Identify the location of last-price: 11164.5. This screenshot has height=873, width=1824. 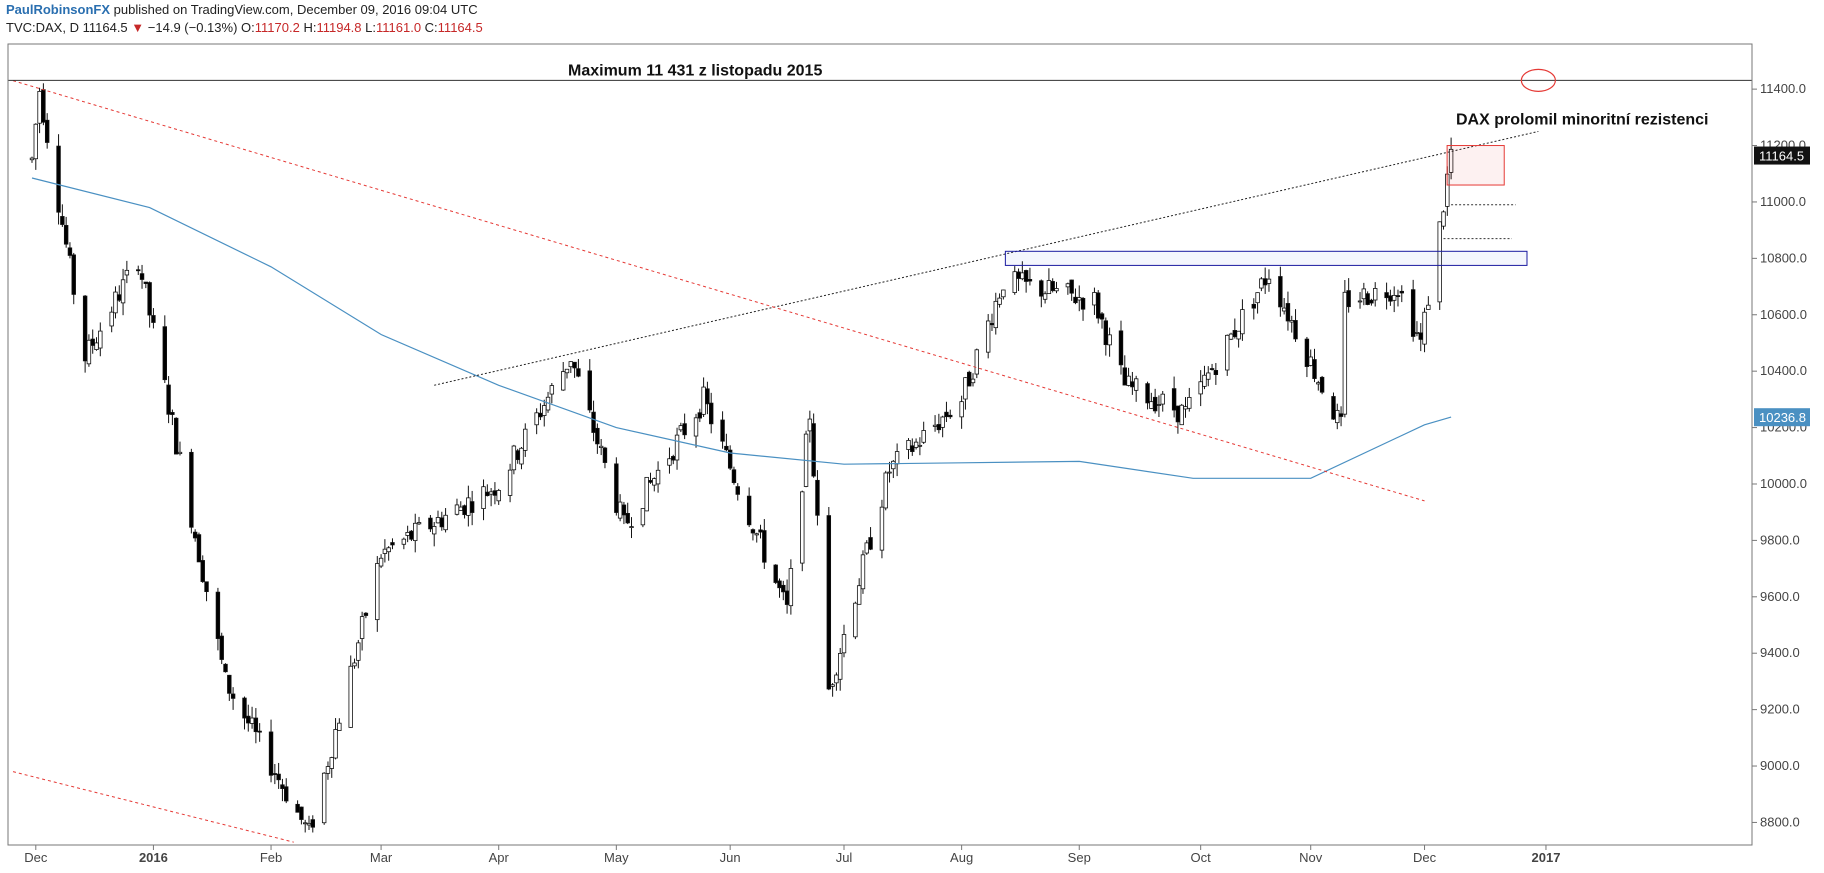
(105, 27).